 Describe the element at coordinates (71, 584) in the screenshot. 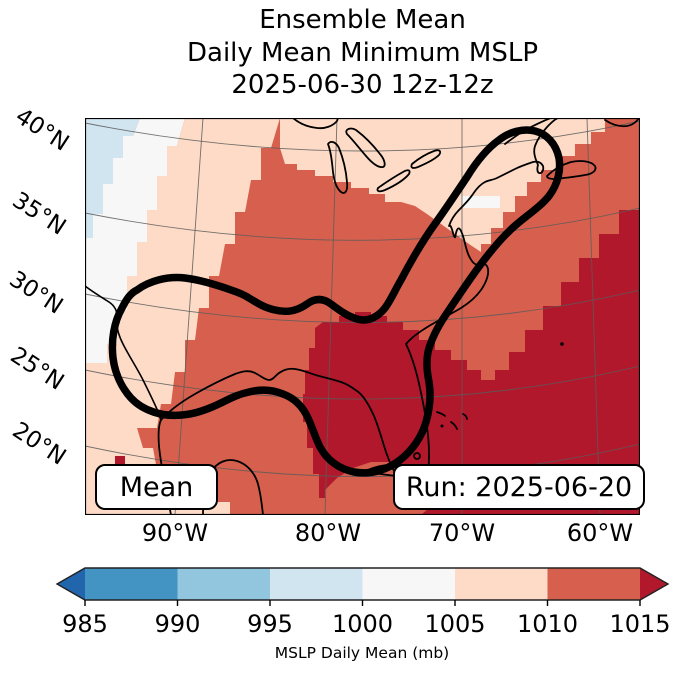

I see `colorbar-under-arrow` at that location.